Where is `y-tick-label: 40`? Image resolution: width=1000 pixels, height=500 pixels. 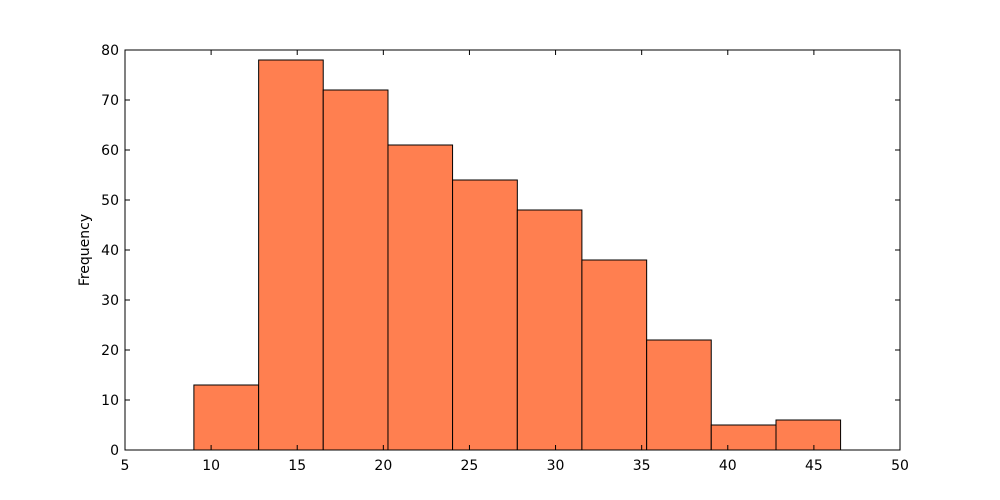 y-tick-label: 40 is located at coordinates (110, 251).